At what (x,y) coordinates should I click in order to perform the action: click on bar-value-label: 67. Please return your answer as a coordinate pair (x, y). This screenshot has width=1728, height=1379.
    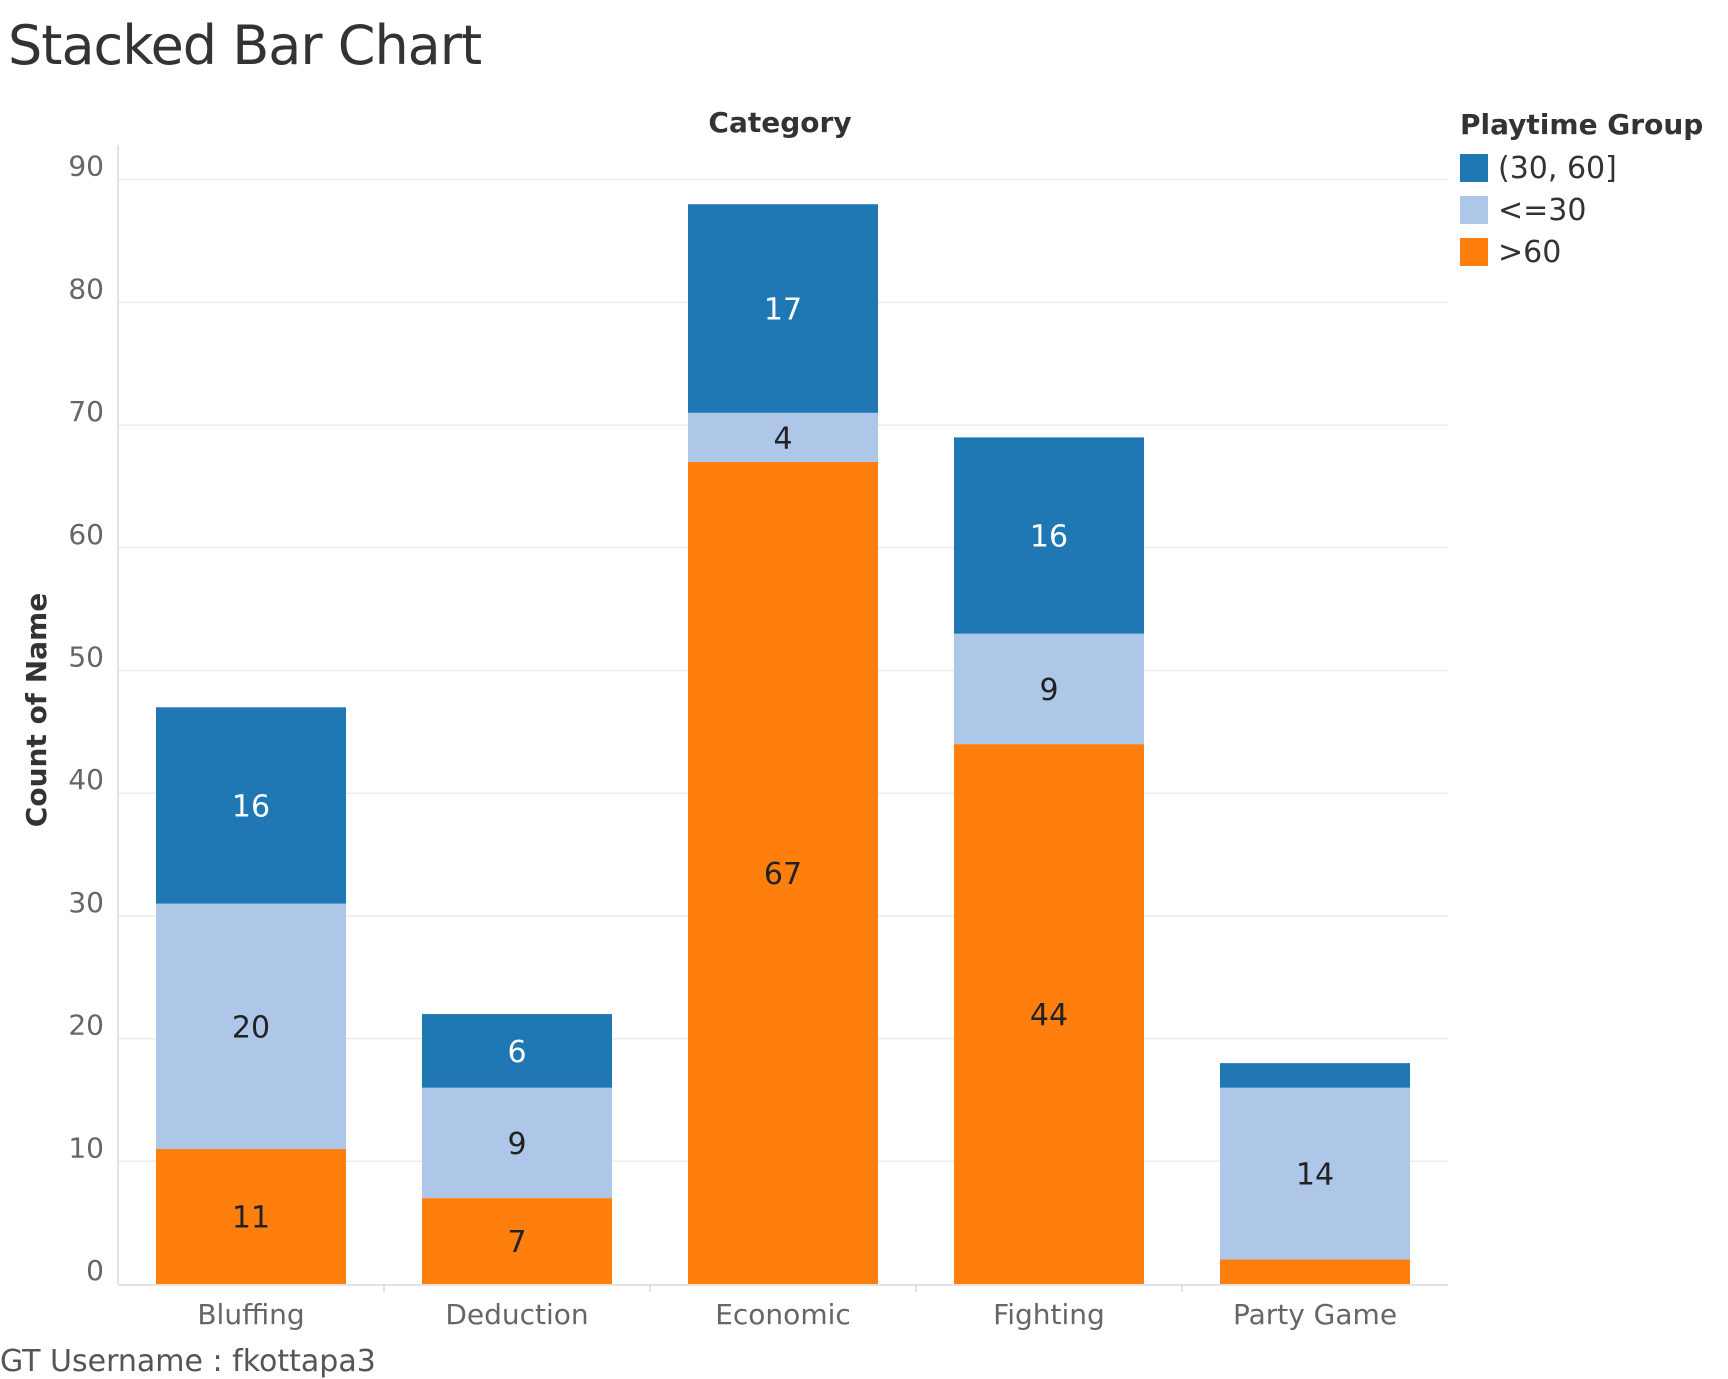
    Looking at the image, I should click on (783, 874).